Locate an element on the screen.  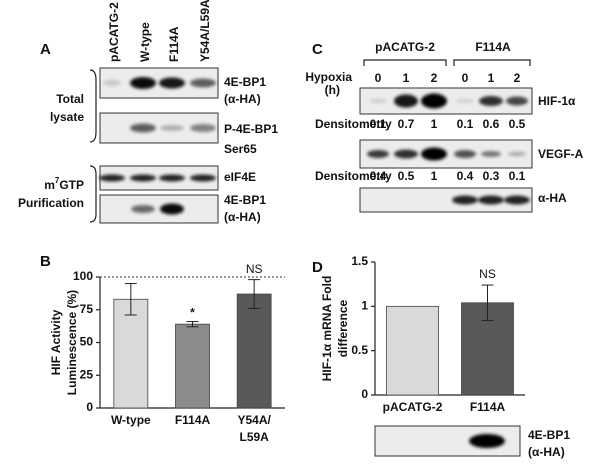
y-tick-label: 1 is located at coordinates (364, 306).